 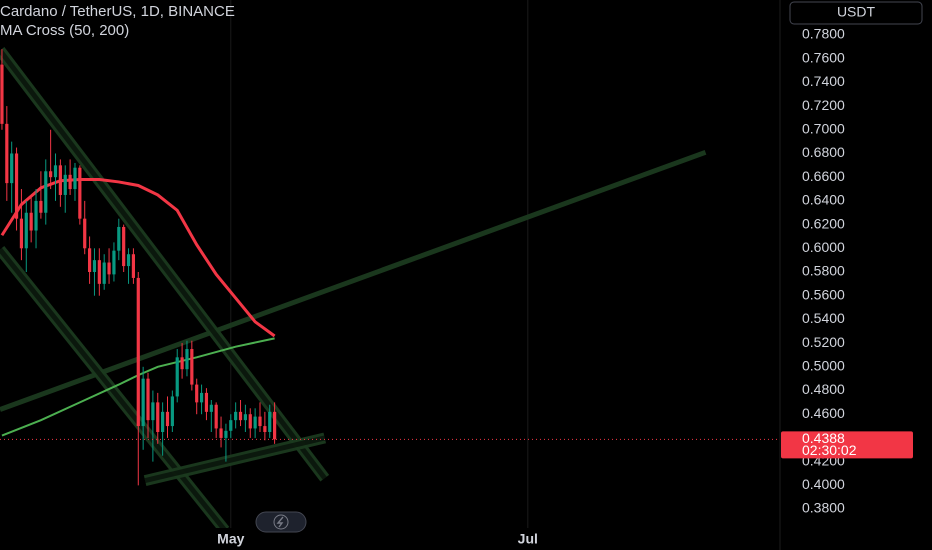 What do you see at coordinates (823, 200) in the screenshot?
I see `y-tick-label: 0.6400` at bounding box center [823, 200].